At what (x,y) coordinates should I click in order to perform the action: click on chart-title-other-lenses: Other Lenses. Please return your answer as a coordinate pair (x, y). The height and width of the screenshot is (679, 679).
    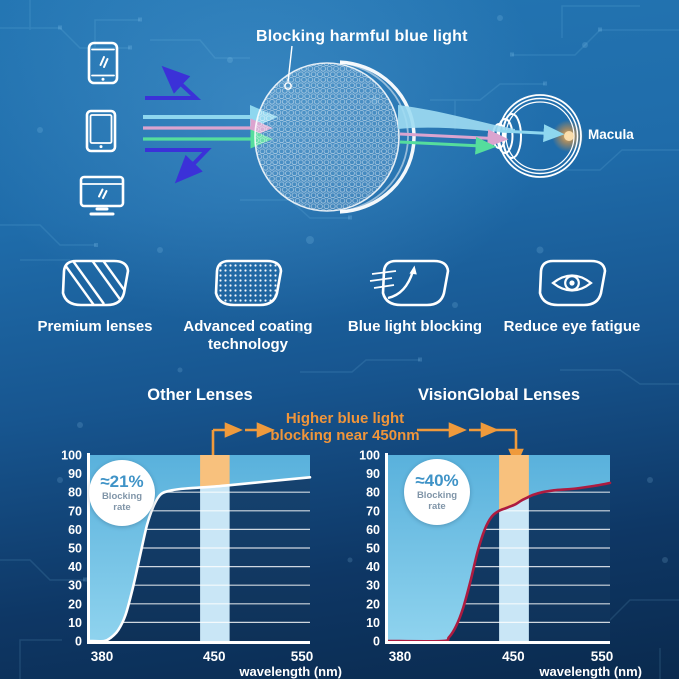
    Looking at the image, I should click on (200, 395).